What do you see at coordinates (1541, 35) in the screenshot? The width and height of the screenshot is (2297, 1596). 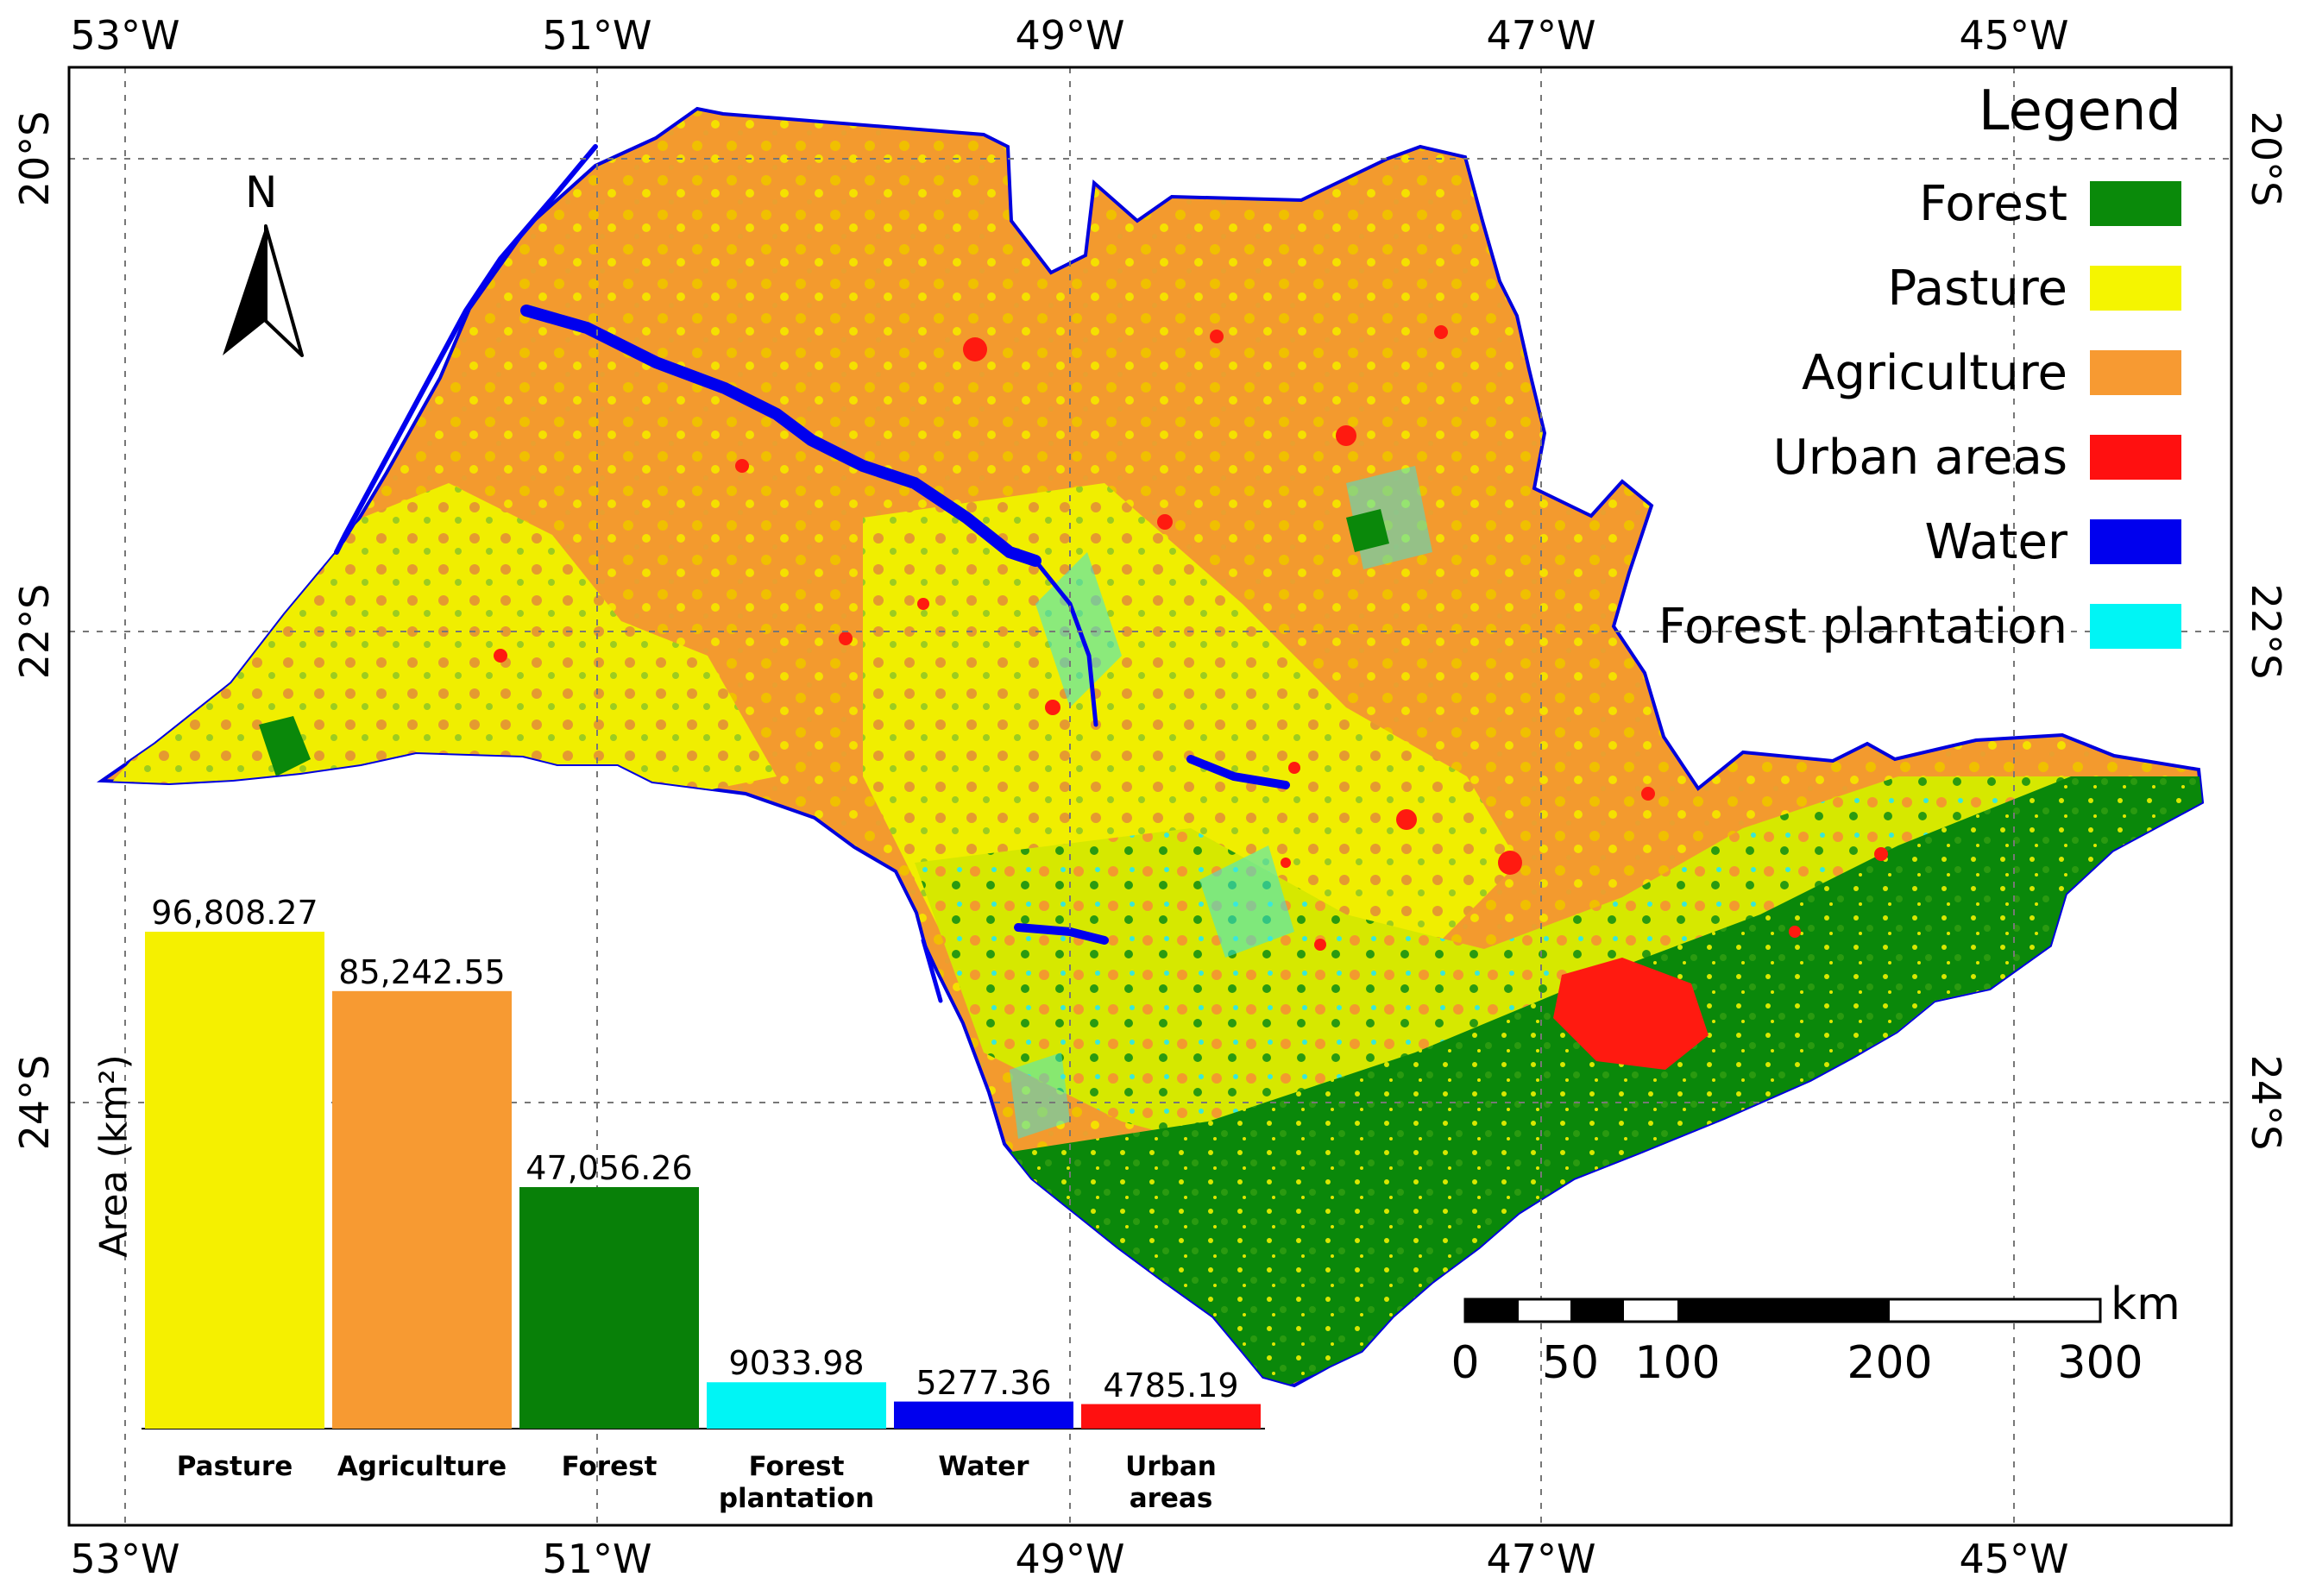 I see `lon-label-top-4: 47°W` at bounding box center [1541, 35].